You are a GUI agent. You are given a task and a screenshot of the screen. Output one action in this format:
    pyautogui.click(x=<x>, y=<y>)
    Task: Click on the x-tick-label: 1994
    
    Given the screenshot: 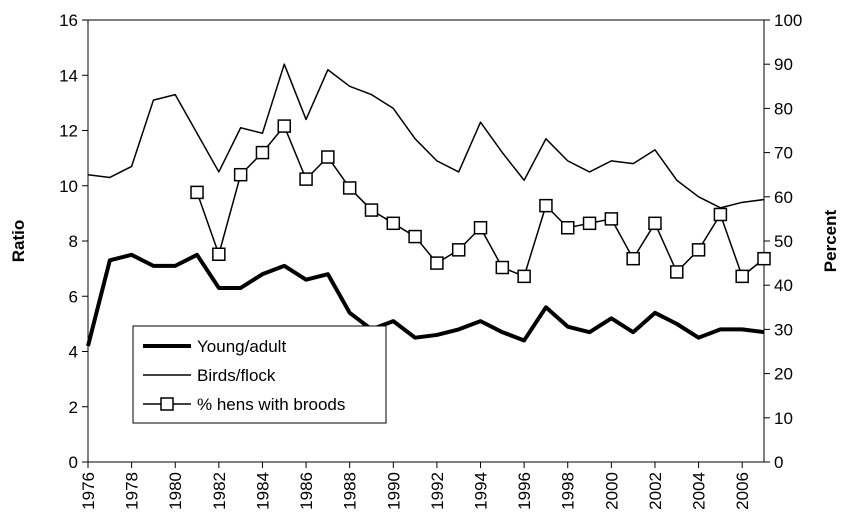 What is the action you would take?
    pyautogui.click(x=481, y=491)
    